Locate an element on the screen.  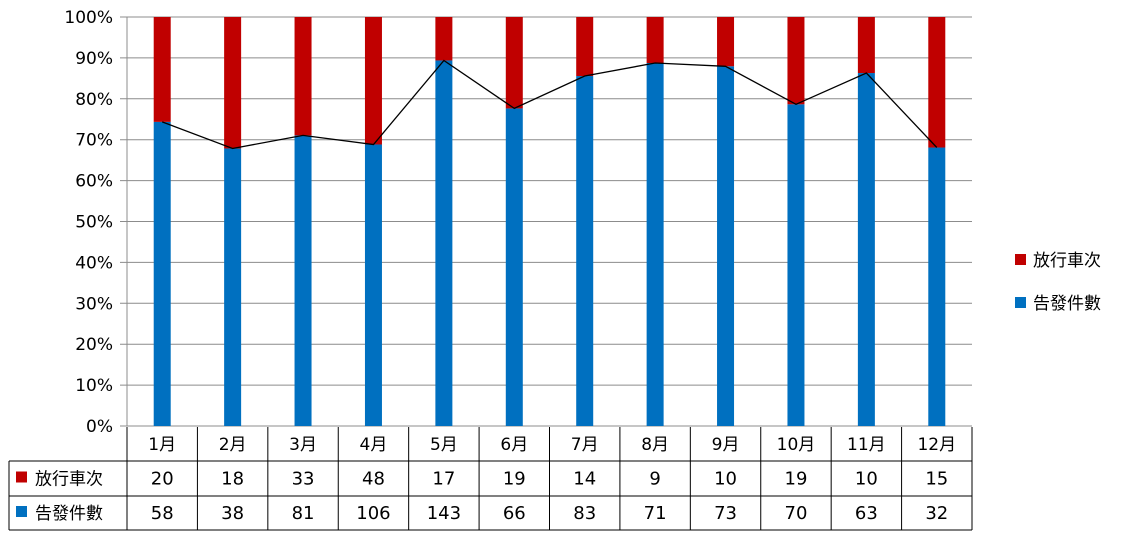
x-tick-label: 4月 is located at coordinates (374, 445).